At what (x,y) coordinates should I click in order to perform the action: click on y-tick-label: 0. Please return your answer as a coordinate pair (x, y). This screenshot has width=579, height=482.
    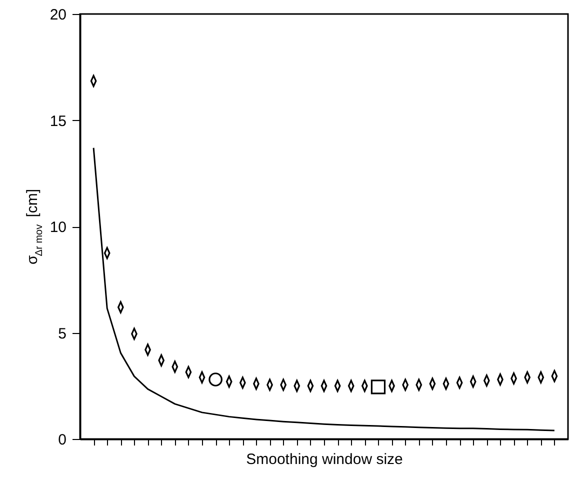
    Looking at the image, I should click on (62, 440).